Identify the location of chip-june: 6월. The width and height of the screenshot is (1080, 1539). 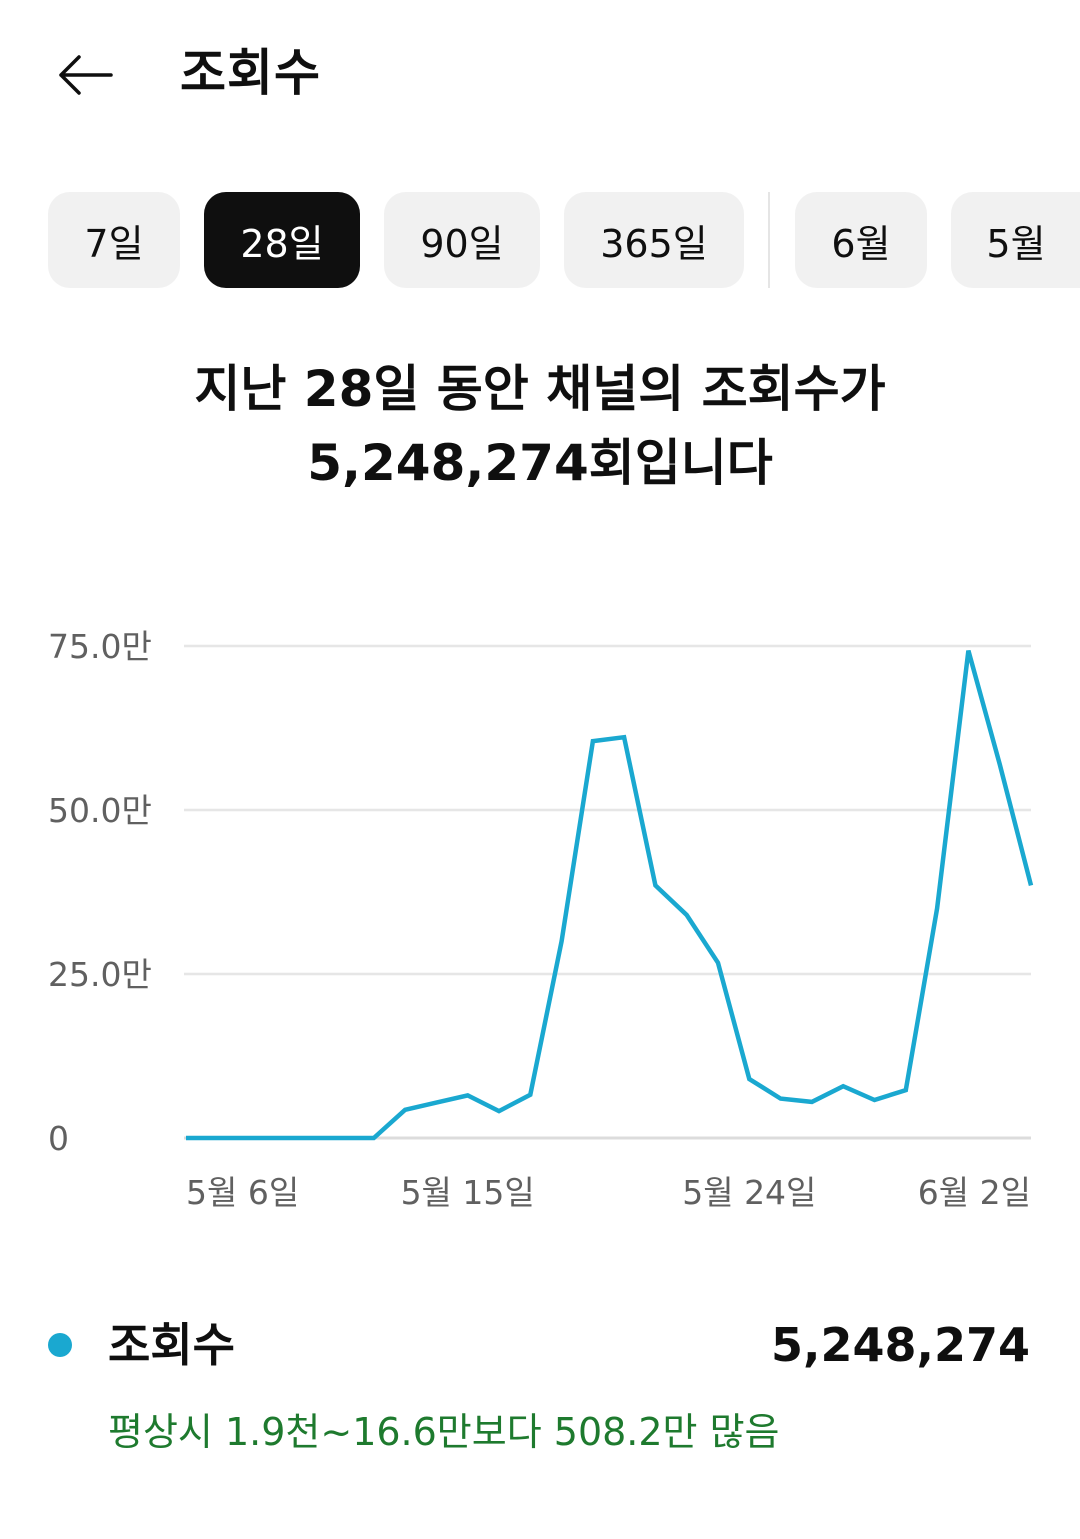
(861, 240).